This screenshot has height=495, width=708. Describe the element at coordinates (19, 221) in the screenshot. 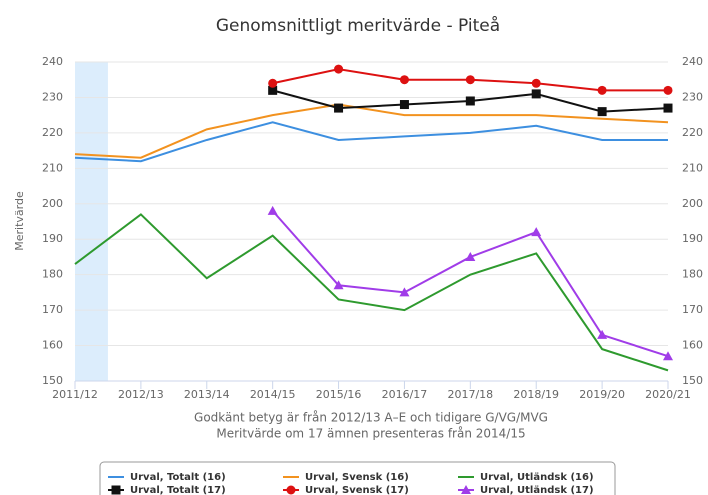

I see `y-axis-label: Meritvärde` at that location.